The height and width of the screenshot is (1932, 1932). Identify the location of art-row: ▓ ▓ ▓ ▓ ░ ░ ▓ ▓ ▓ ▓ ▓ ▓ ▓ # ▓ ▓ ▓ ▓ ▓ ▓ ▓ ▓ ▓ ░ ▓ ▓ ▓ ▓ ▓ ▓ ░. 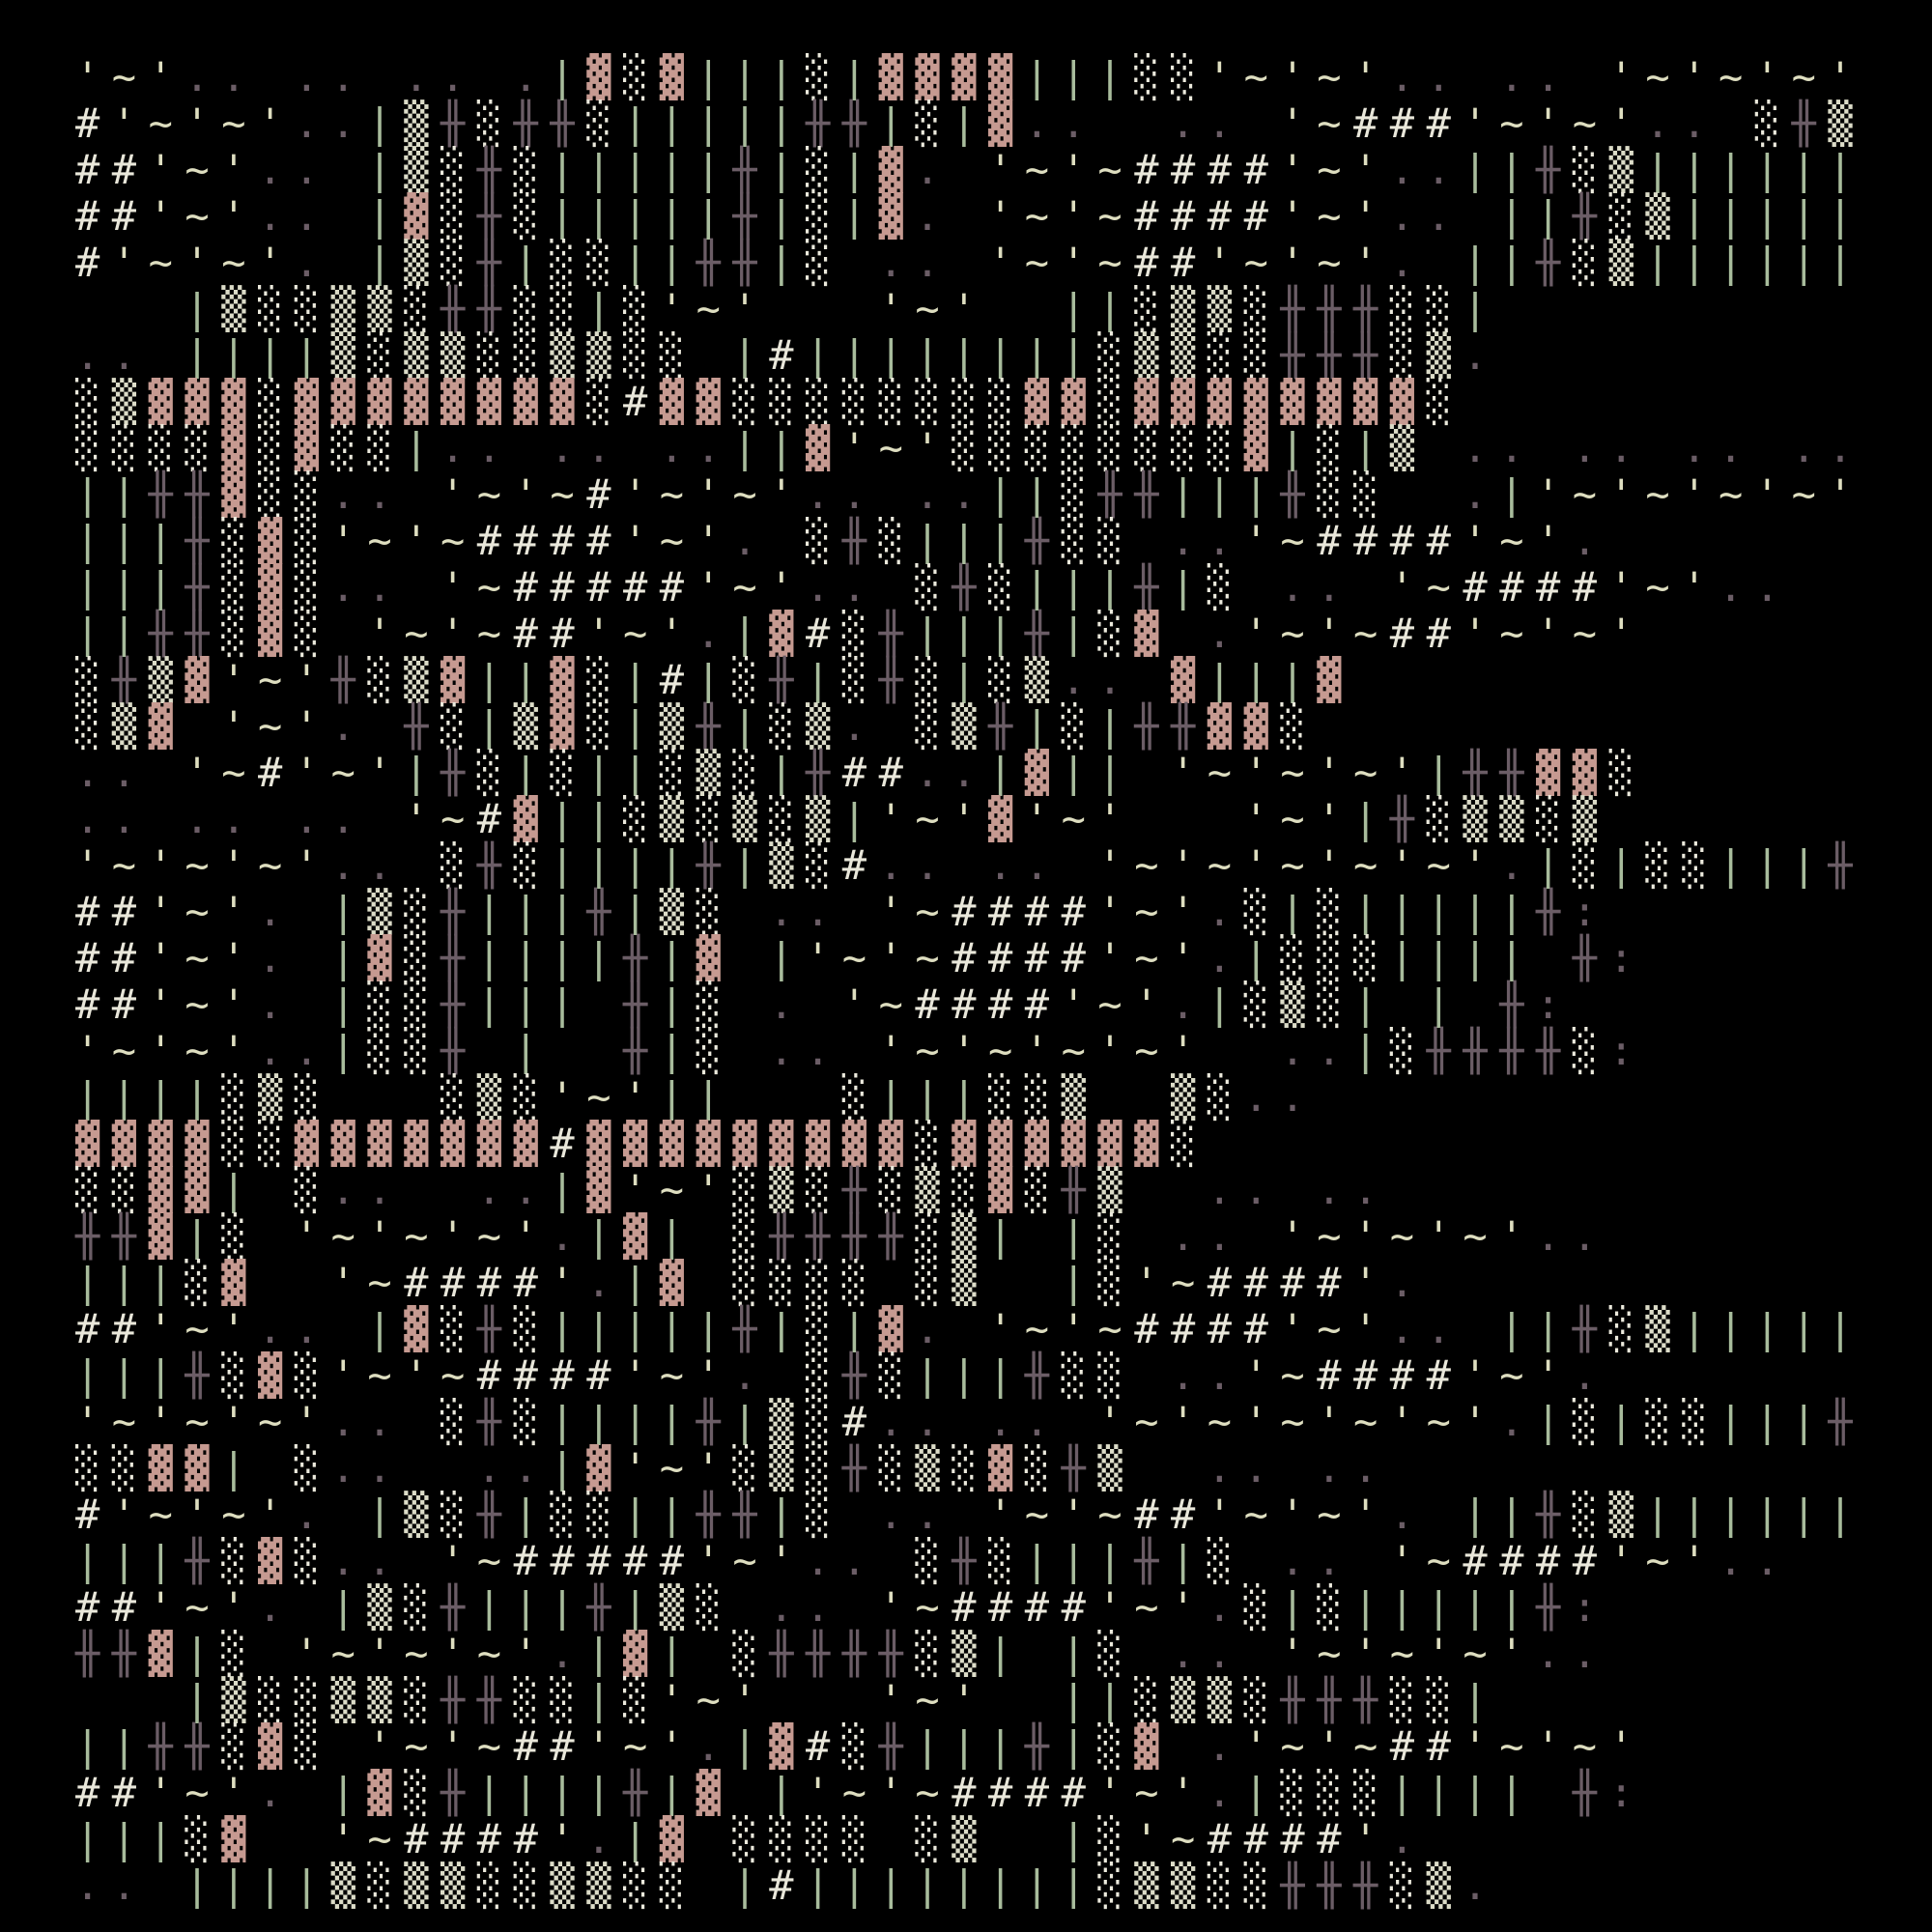
(973, 1144).